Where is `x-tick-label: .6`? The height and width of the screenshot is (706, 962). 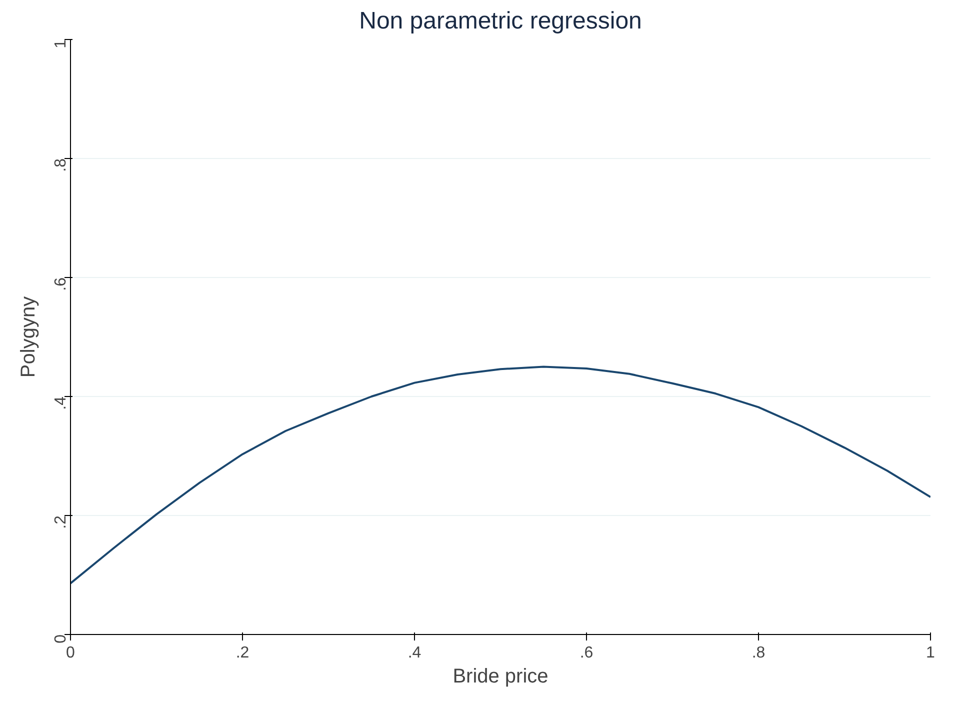 x-tick-label: .6 is located at coordinates (587, 653).